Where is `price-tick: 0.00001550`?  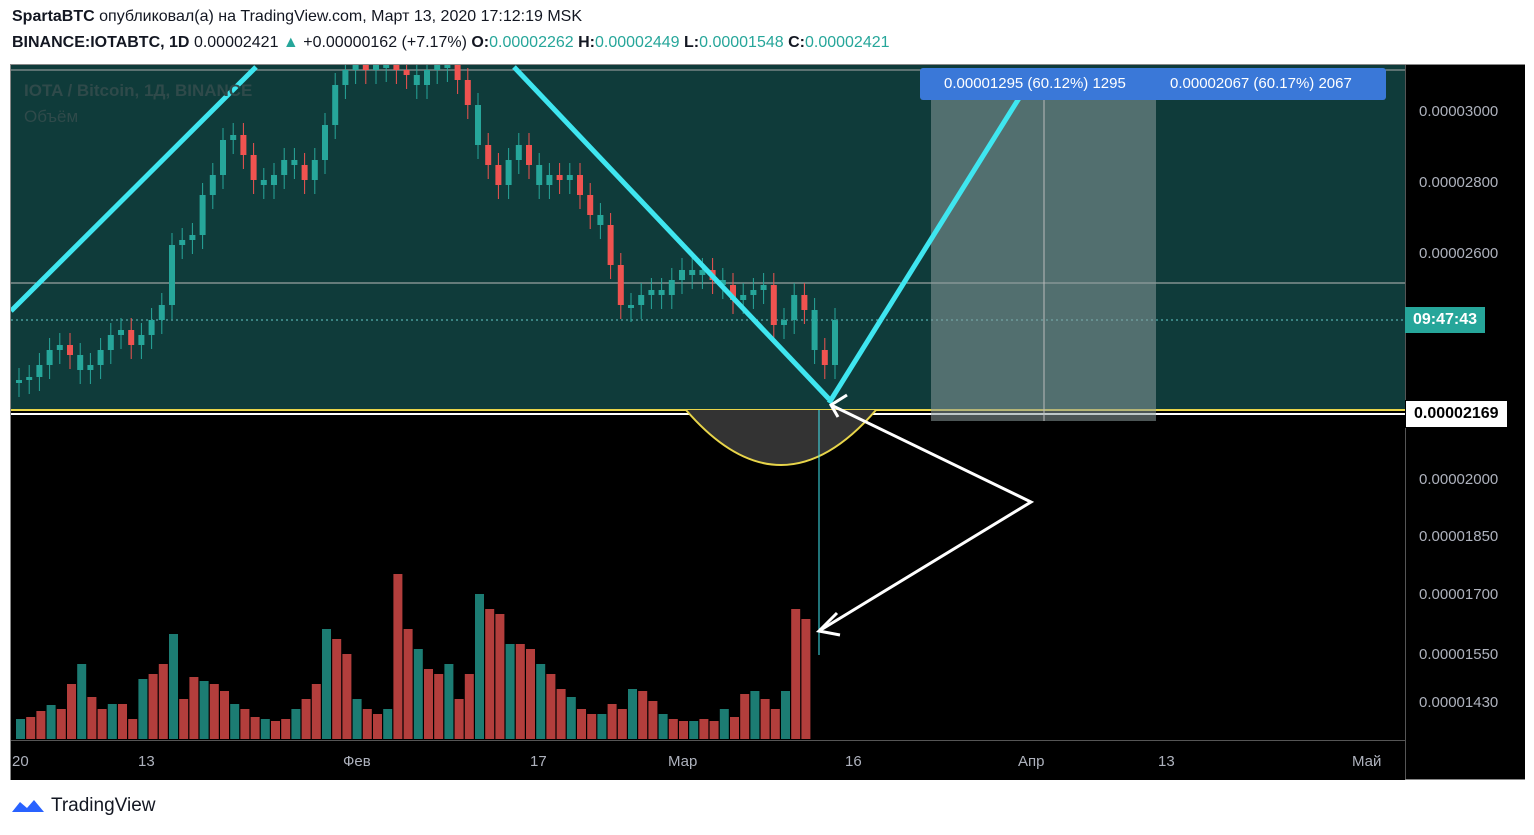 price-tick: 0.00001550 is located at coordinates (1459, 654).